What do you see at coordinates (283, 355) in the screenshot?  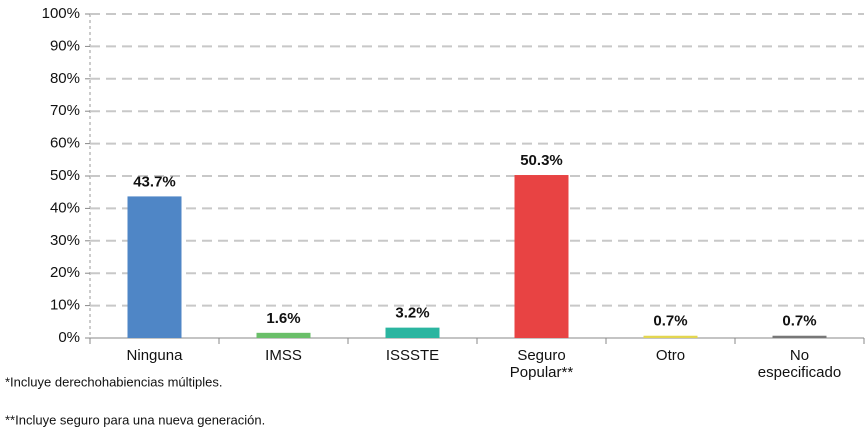 I see `x-tick-label: IMSS` at bounding box center [283, 355].